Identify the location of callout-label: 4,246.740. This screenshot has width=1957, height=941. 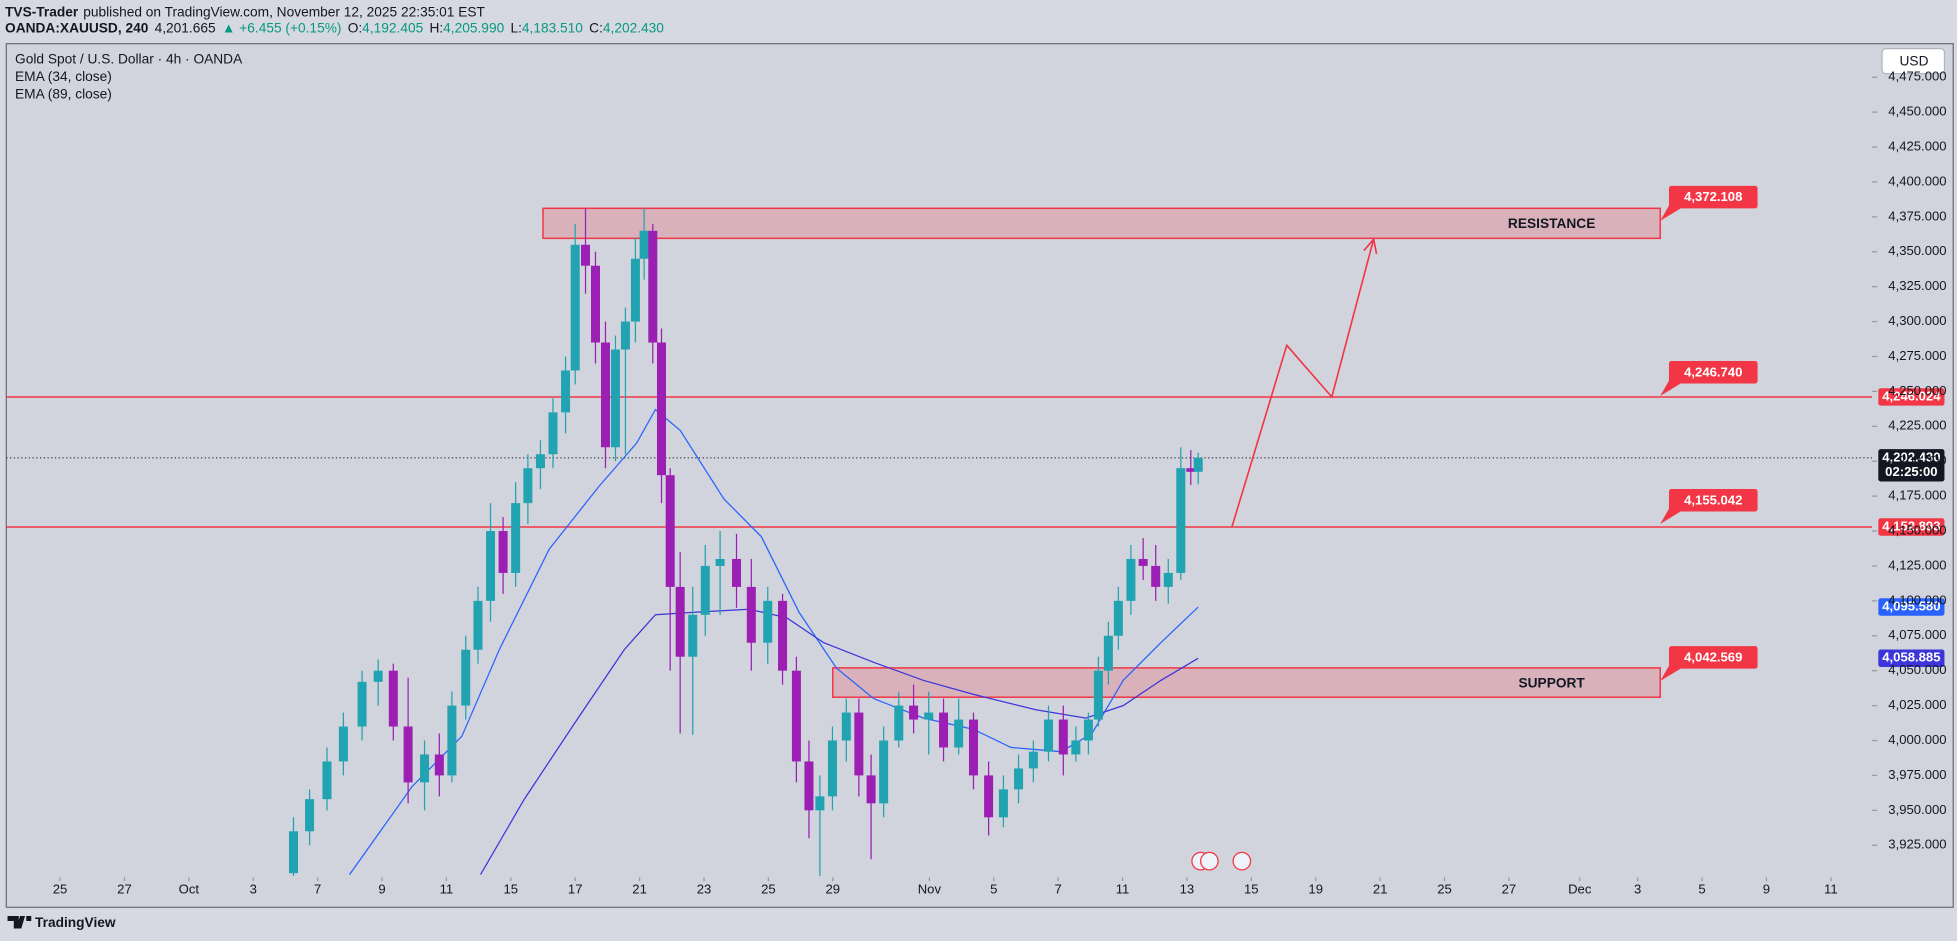
(1713, 371).